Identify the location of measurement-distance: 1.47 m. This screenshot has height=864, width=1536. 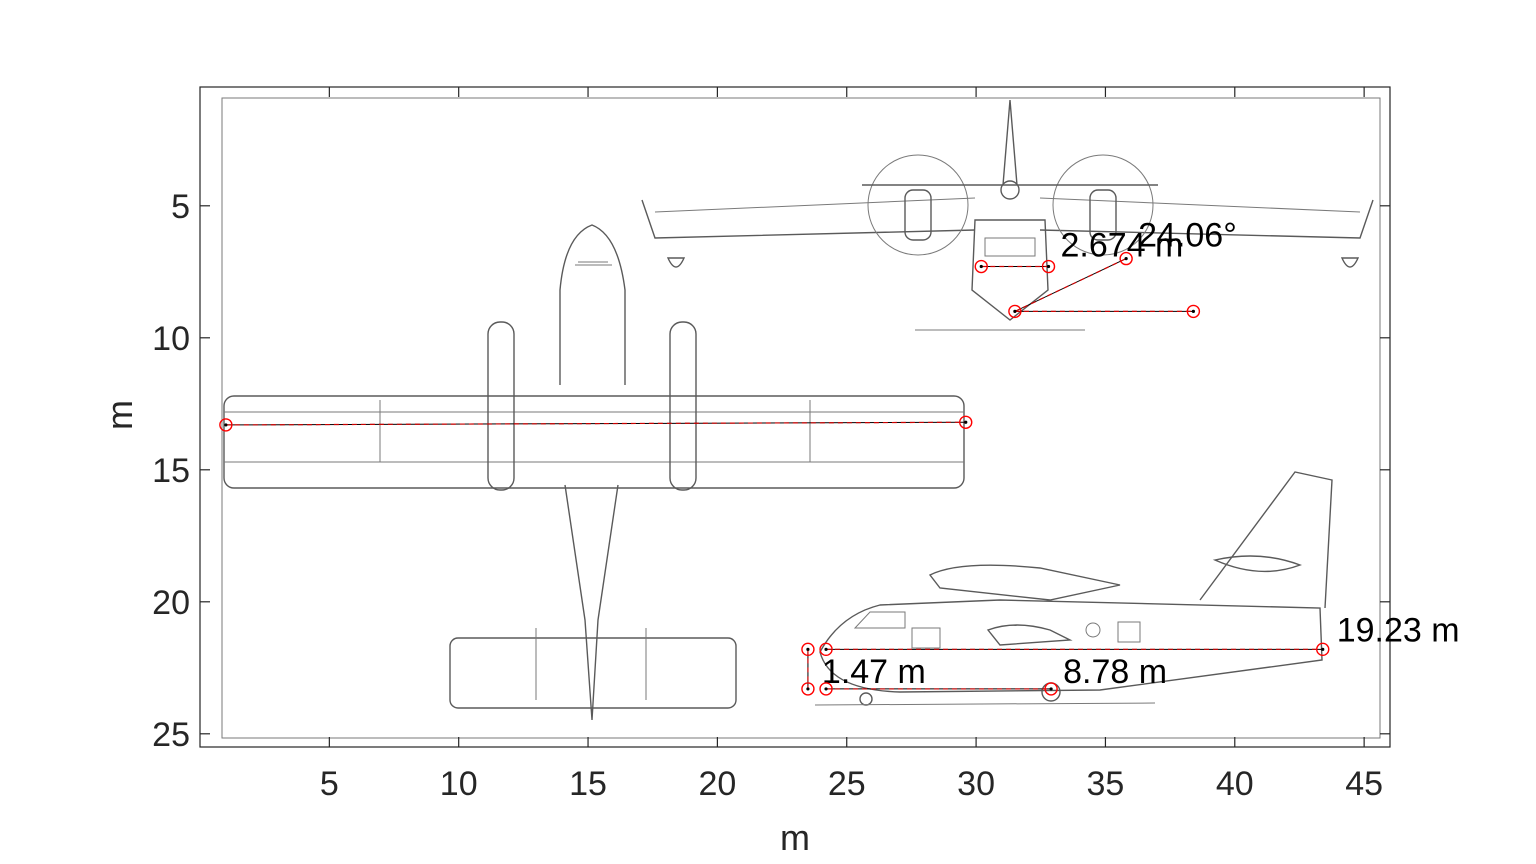
(863, 669).